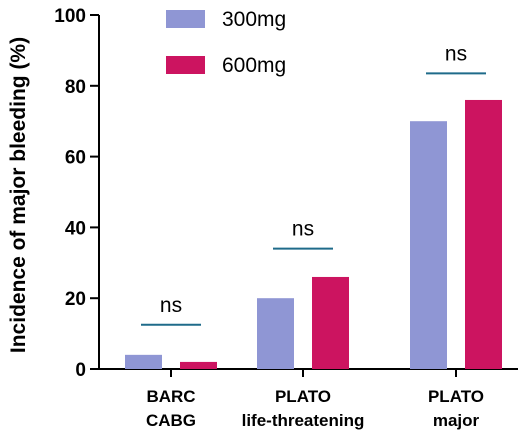 This screenshot has width=529, height=436. I want to click on y-tick-label: 80, so click(75, 87).